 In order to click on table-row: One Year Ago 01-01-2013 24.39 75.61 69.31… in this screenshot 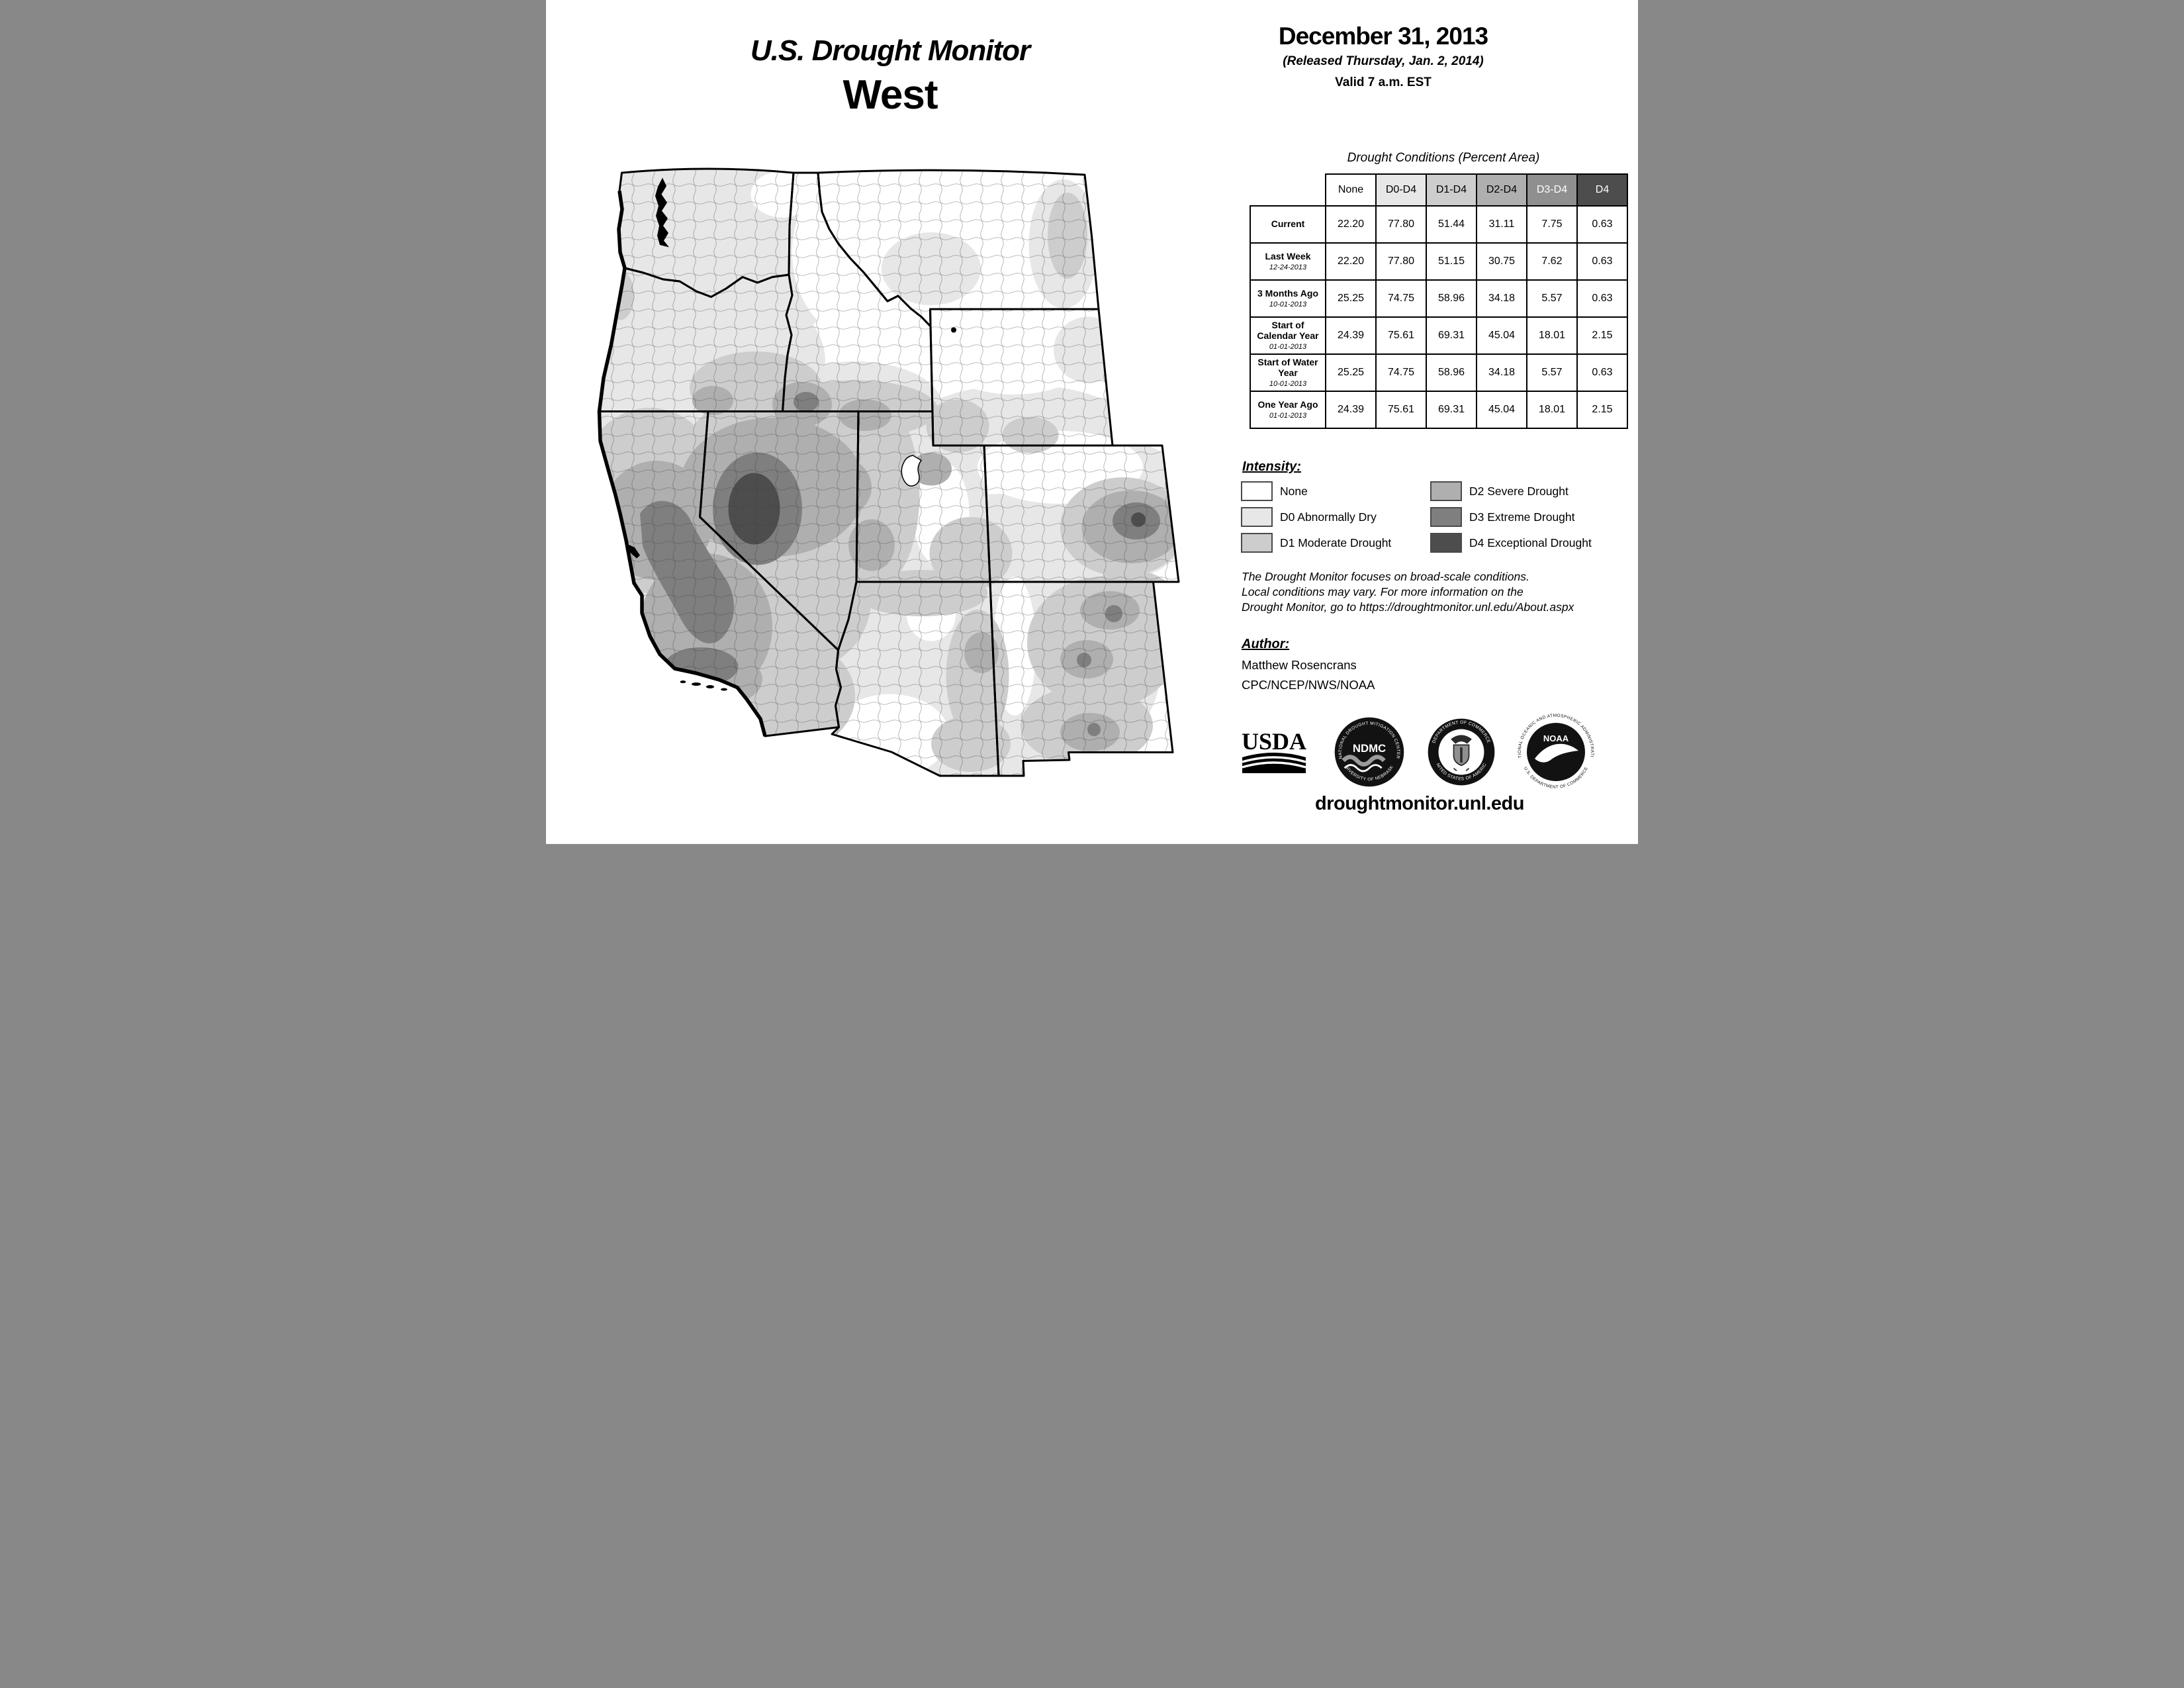, I will do `click(1439, 410)`.